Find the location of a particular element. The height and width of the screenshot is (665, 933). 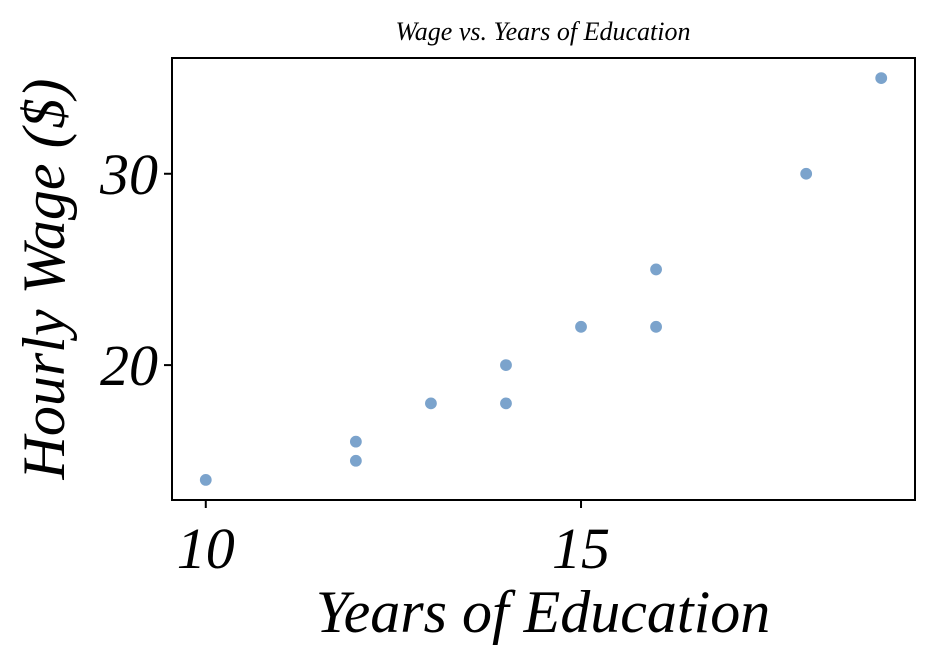

x-axis-label: Years of Education is located at coordinates (543, 612).